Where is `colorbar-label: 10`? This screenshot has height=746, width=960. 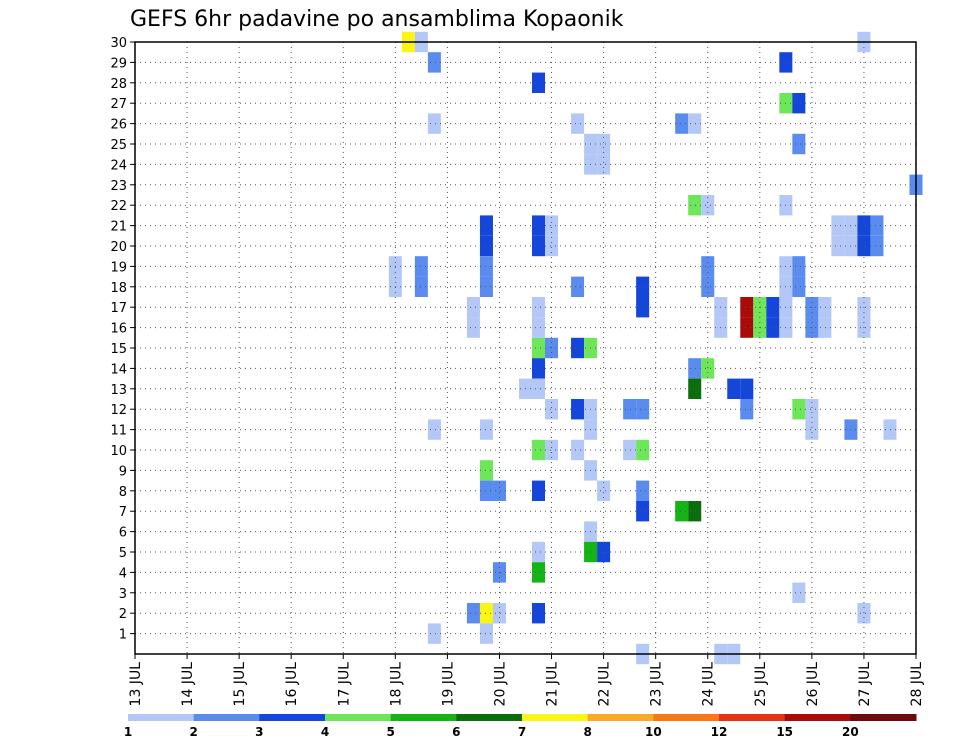 colorbar-label: 10 is located at coordinates (653, 732).